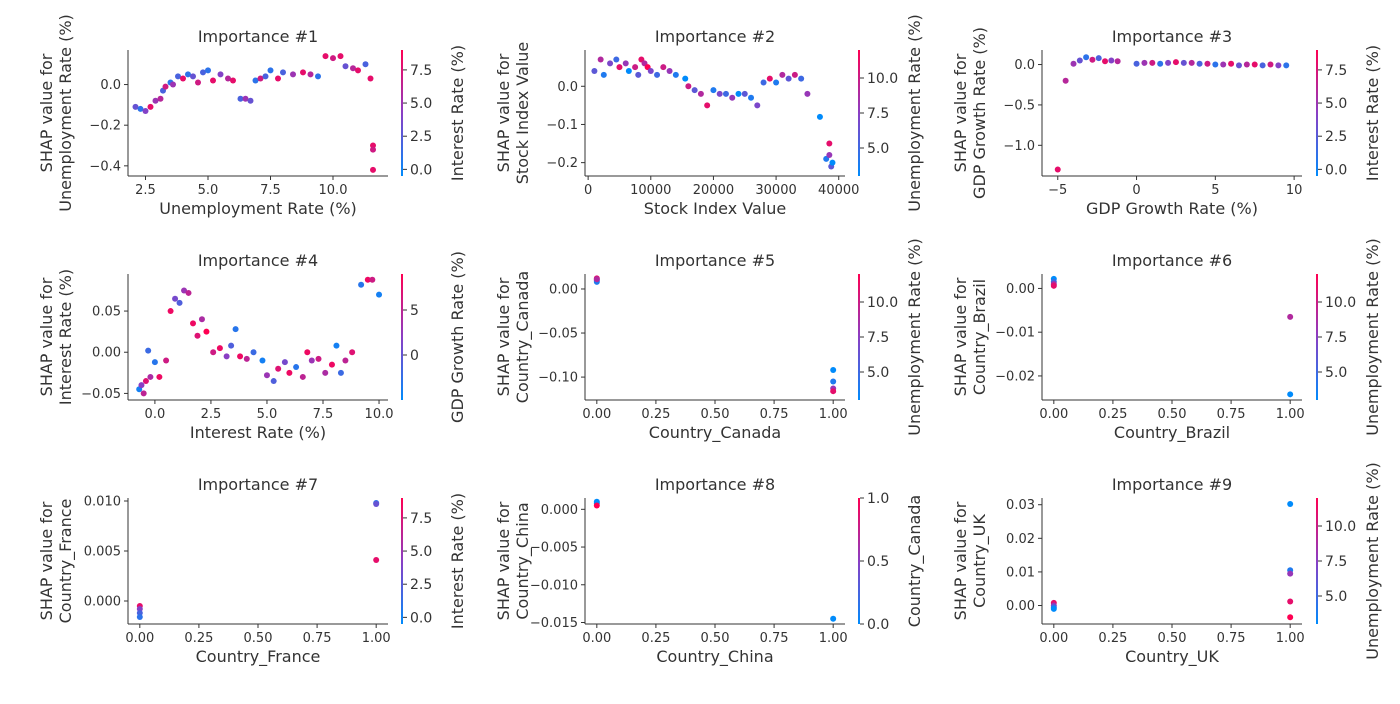 This screenshot has height=704, width=1400. What do you see at coordinates (714, 657) in the screenshot?
I see `chart-8-x-axis-label: Country_China` at bounding box center [714, 657].